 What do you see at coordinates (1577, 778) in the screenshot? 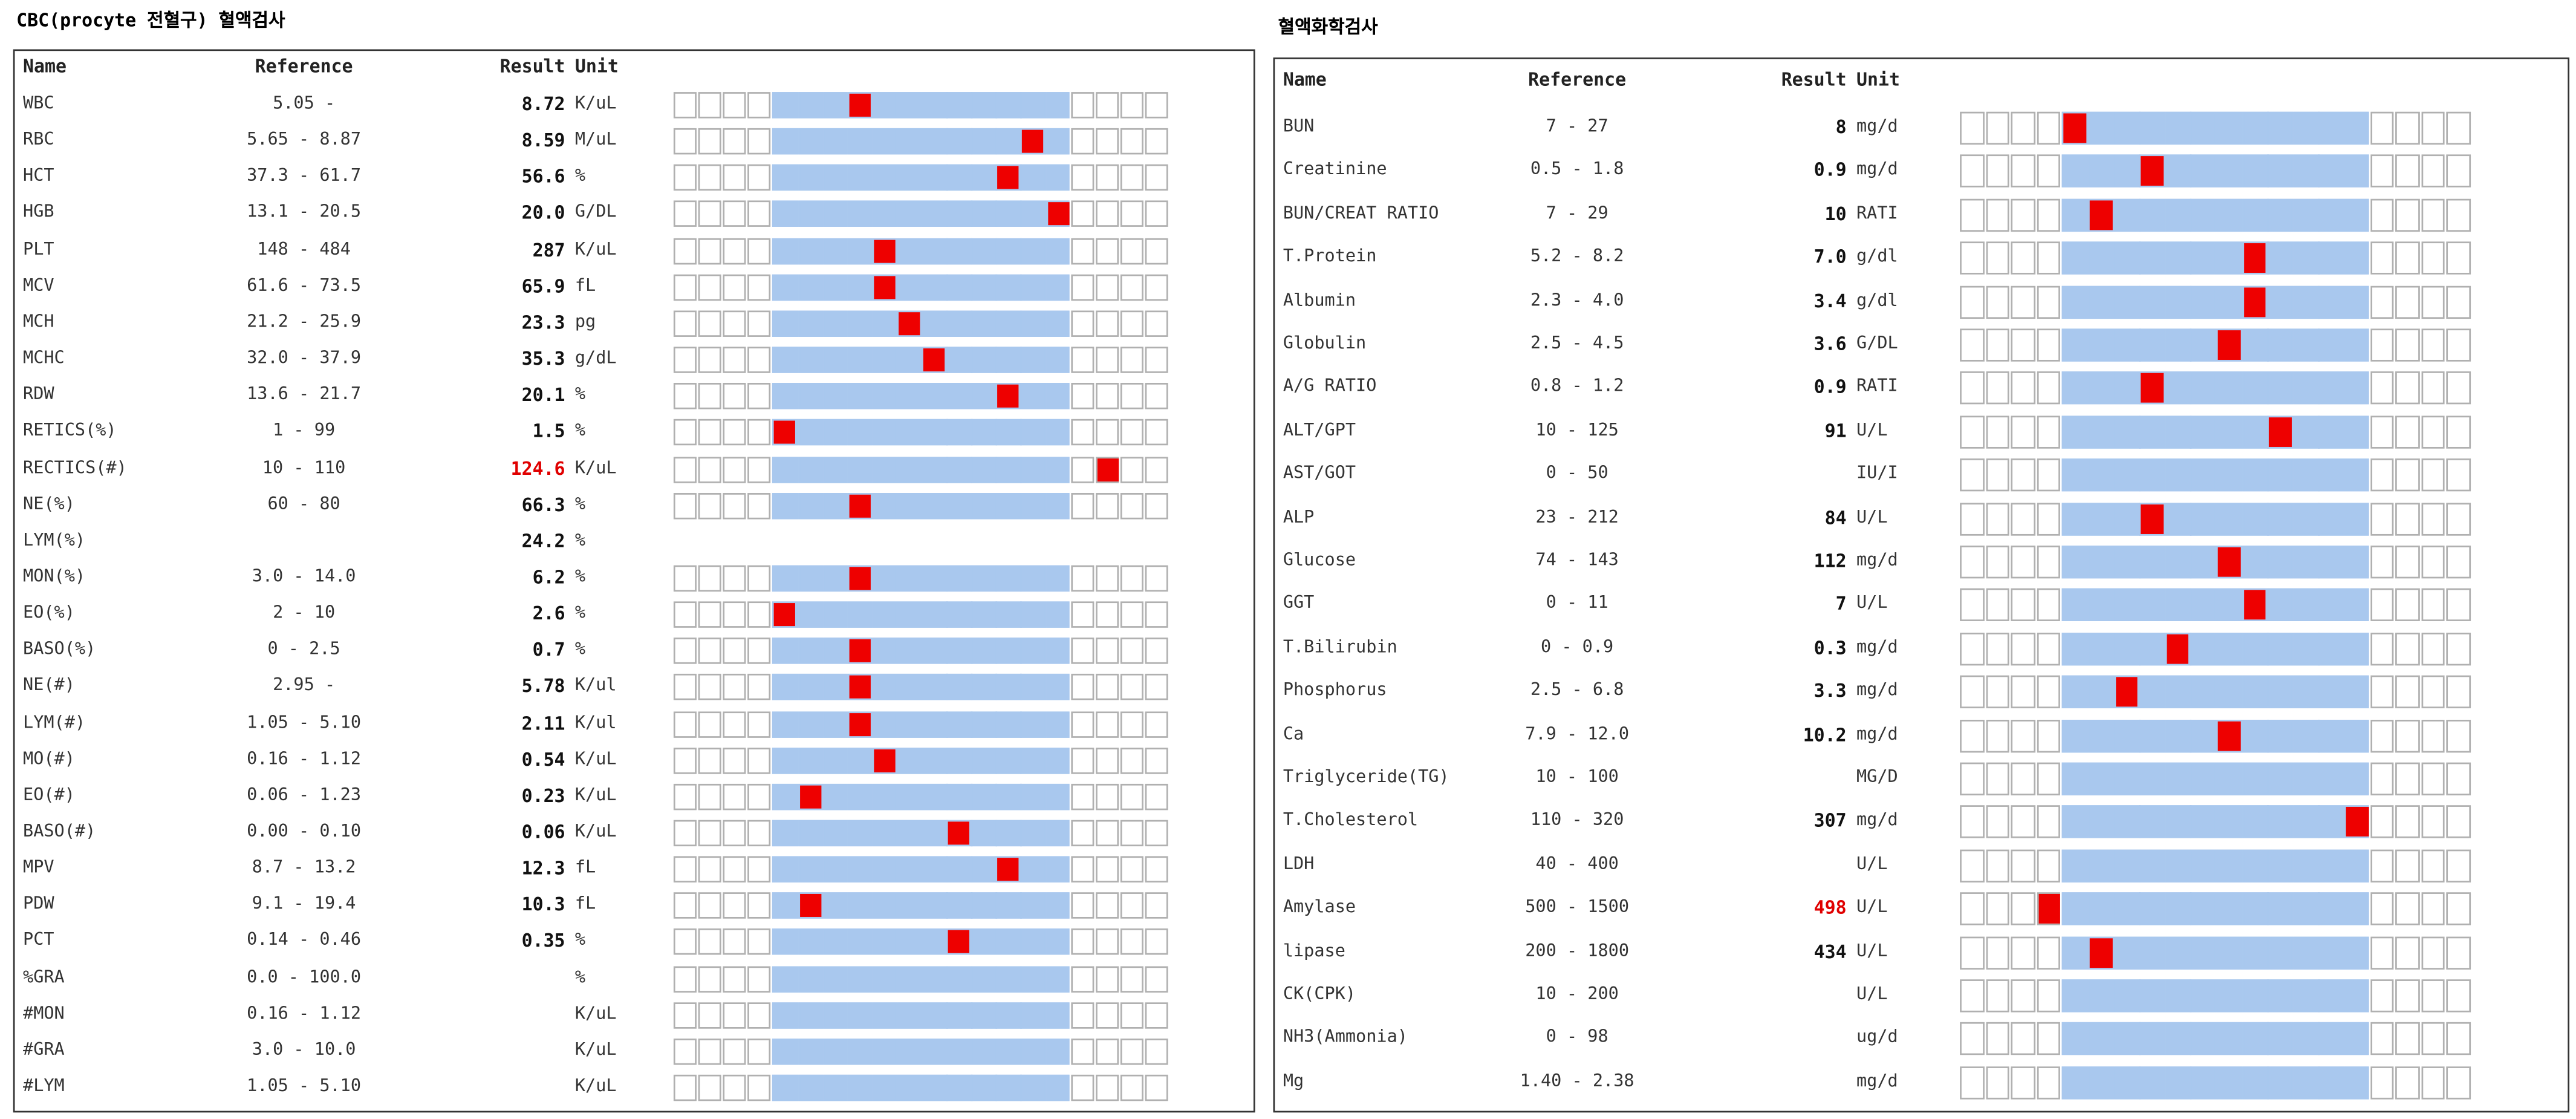
I see `reference-range: 10 - 100` at bounding box center [1577, 778].